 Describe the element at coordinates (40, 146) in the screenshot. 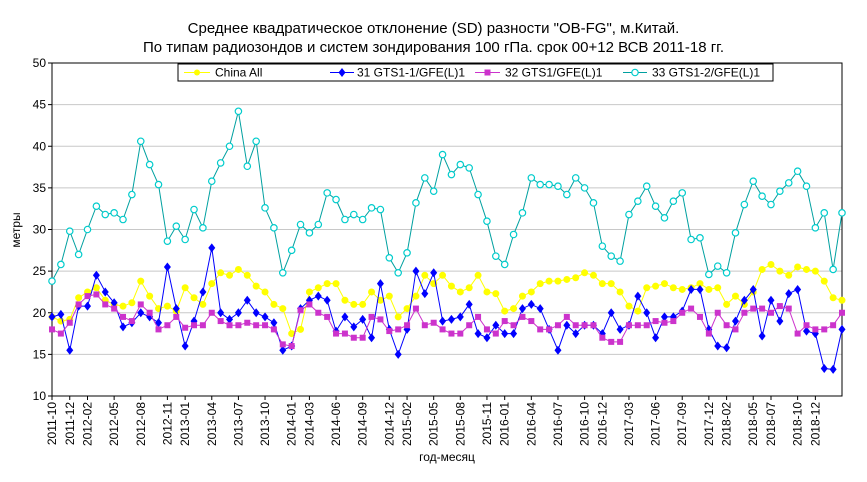

I see `y-tick-label: 40` at that location.